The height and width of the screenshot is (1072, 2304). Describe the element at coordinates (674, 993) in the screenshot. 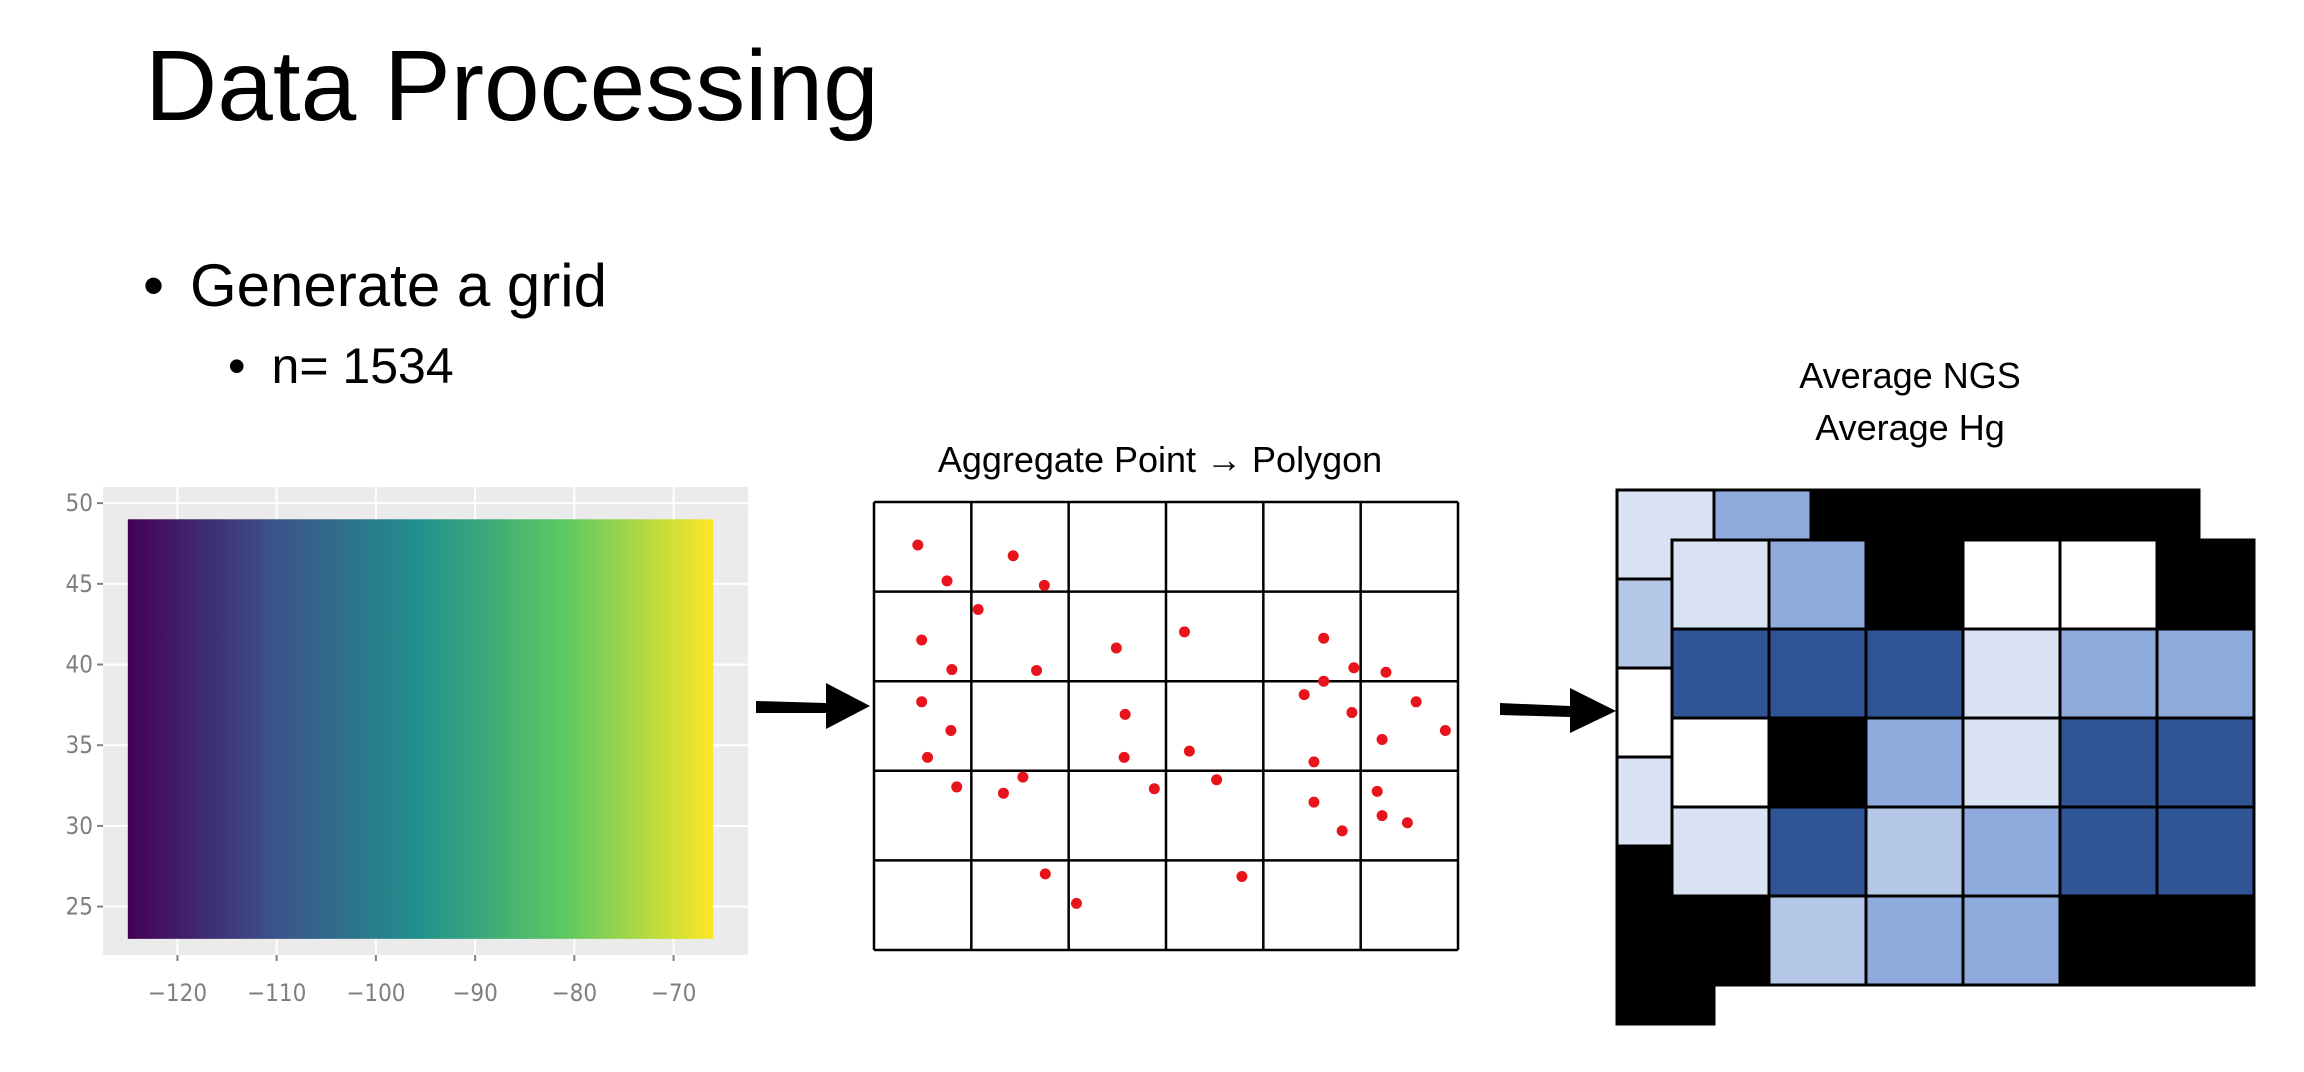

I see `x-tick-label: −70` at that location.